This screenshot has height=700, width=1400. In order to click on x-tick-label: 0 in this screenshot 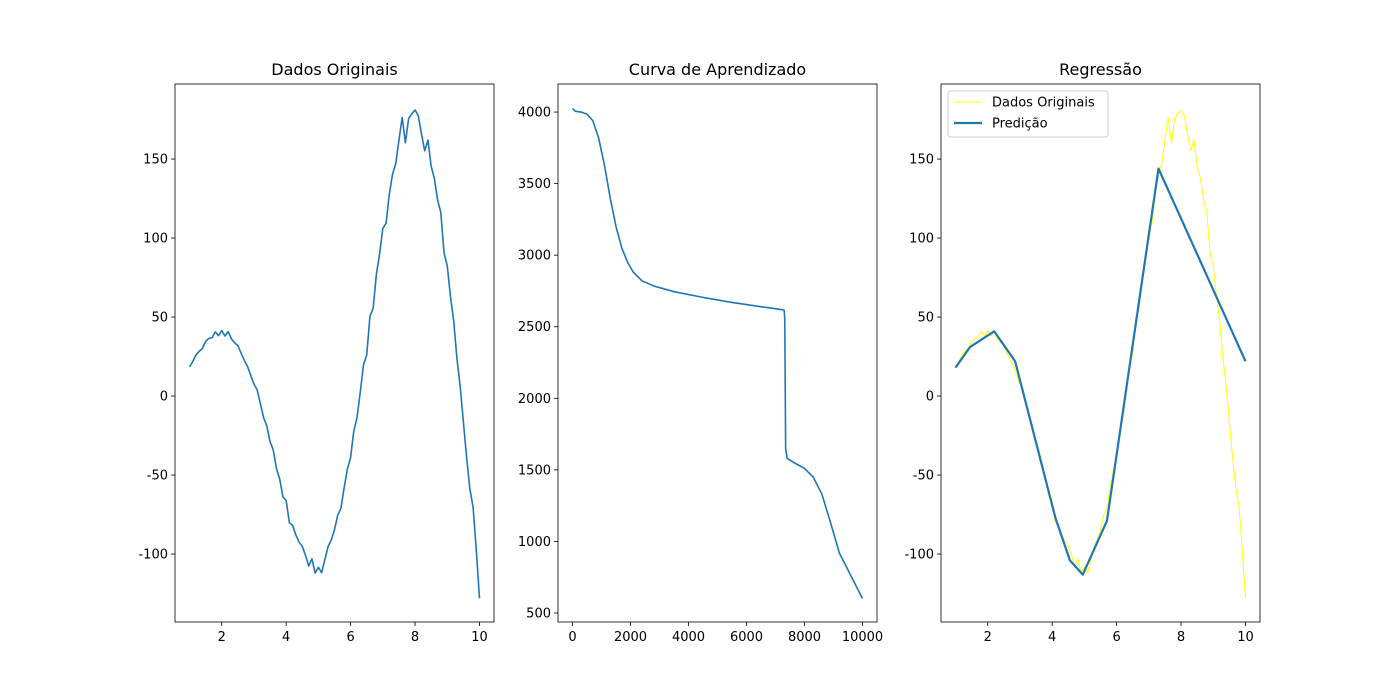, I will do `click(572, 637)`.